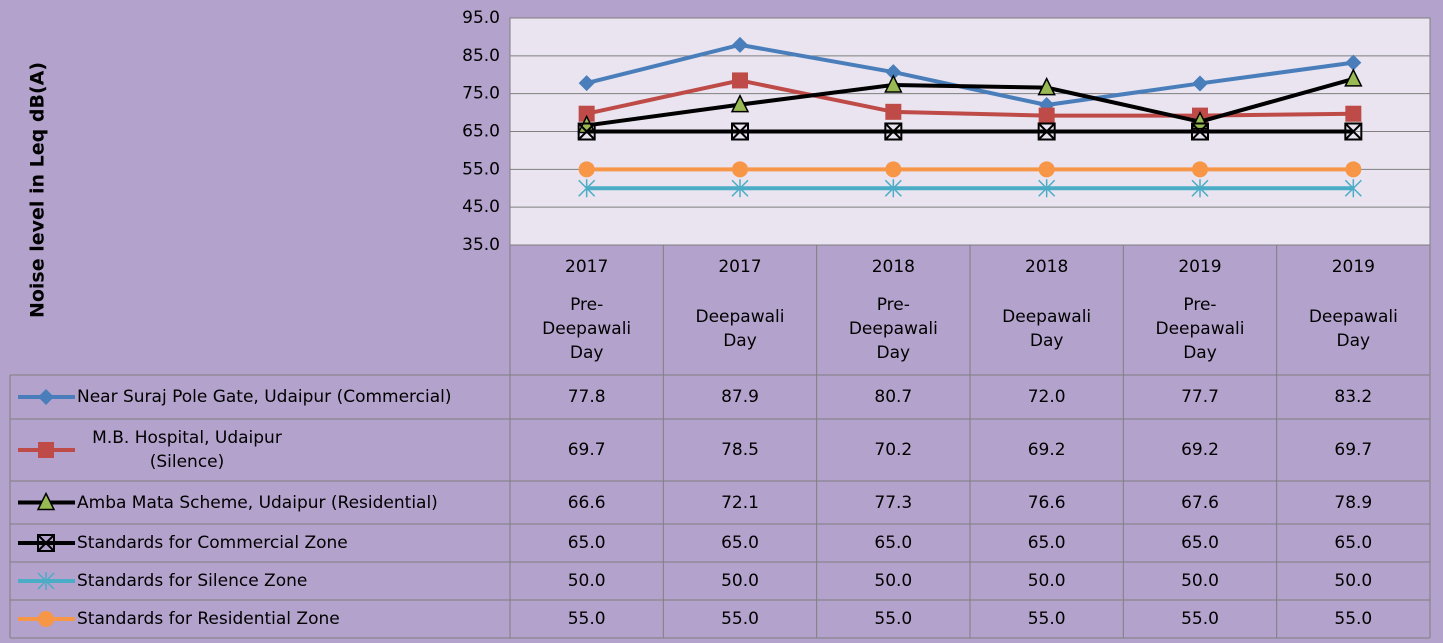 The height and width of the screenshot is (643, 1443). What do you see at coordinates (38, 190) in the screenshot?
I see `y-axis-title: Noise level in Leq dB(A)` at bounding box center [38, 190].